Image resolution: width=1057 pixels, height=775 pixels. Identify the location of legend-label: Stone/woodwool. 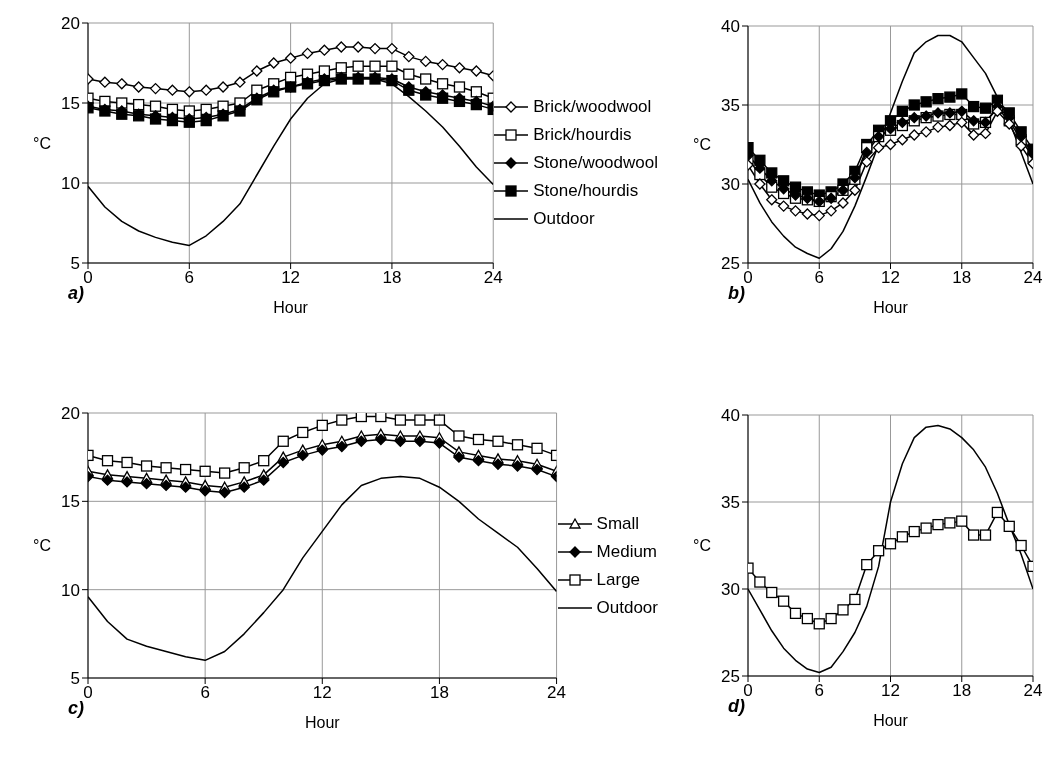
(595, 163).